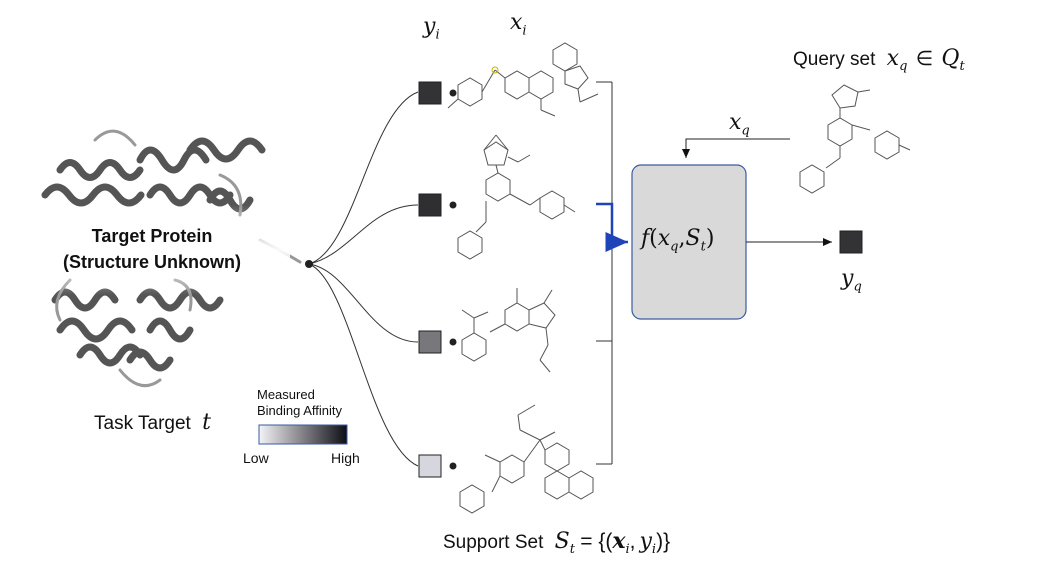 This screenshot has height=578, width=1038. What do you see at coordinates (612, 227) in the screenshot?
I see `support-set-arrow` at bounding box center [612, 227].